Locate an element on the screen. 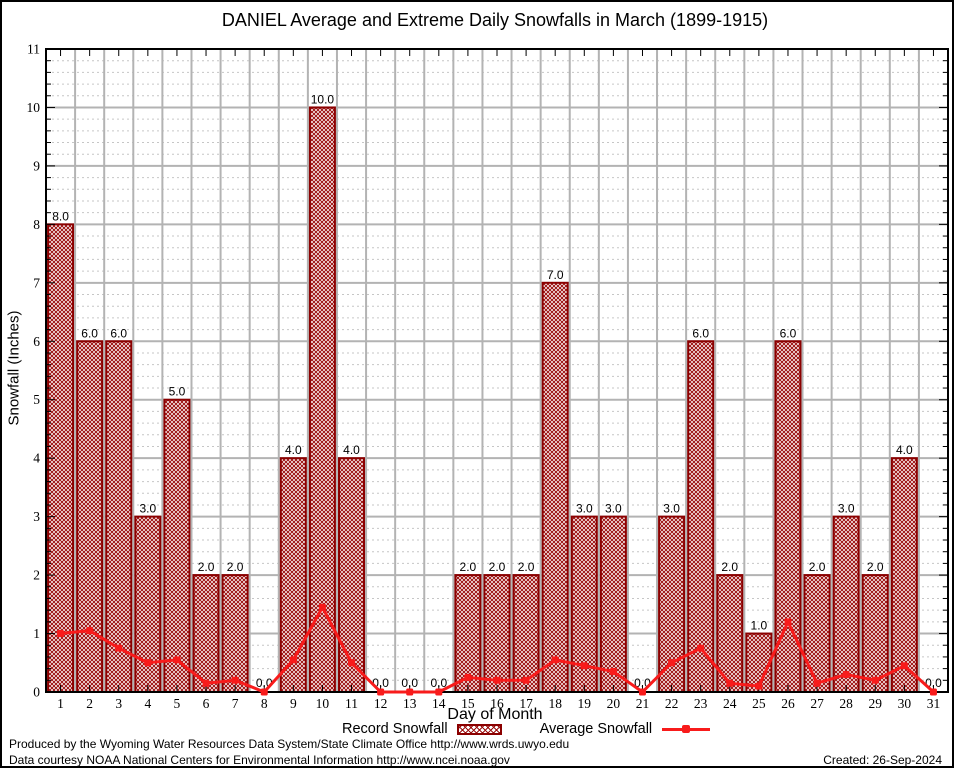 The width and height of the screenshot is (954, 768). bar-label-day-26: 6.0 is located at coordinates (788, 333).